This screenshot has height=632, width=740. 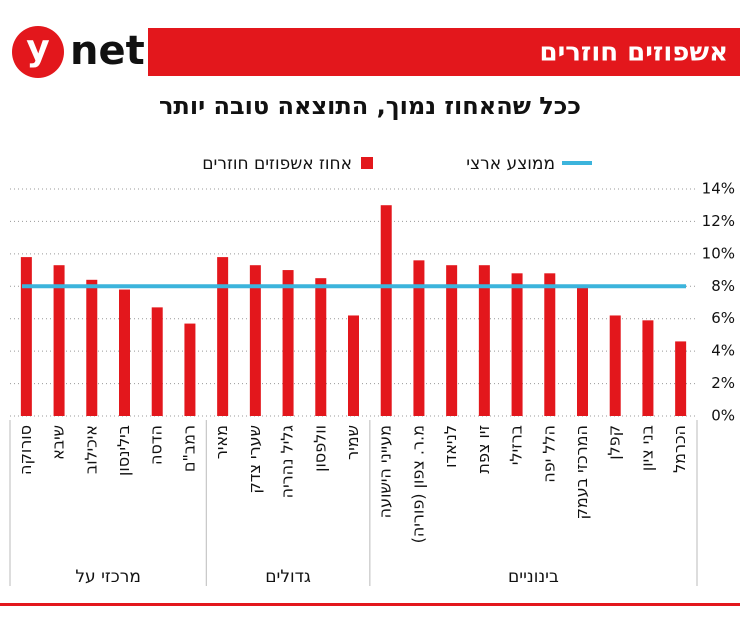 What do you see at coordinates (156, 445) in the screenshot?
I see `x-tick-label: הדסה` at bounding box center [156, 445].